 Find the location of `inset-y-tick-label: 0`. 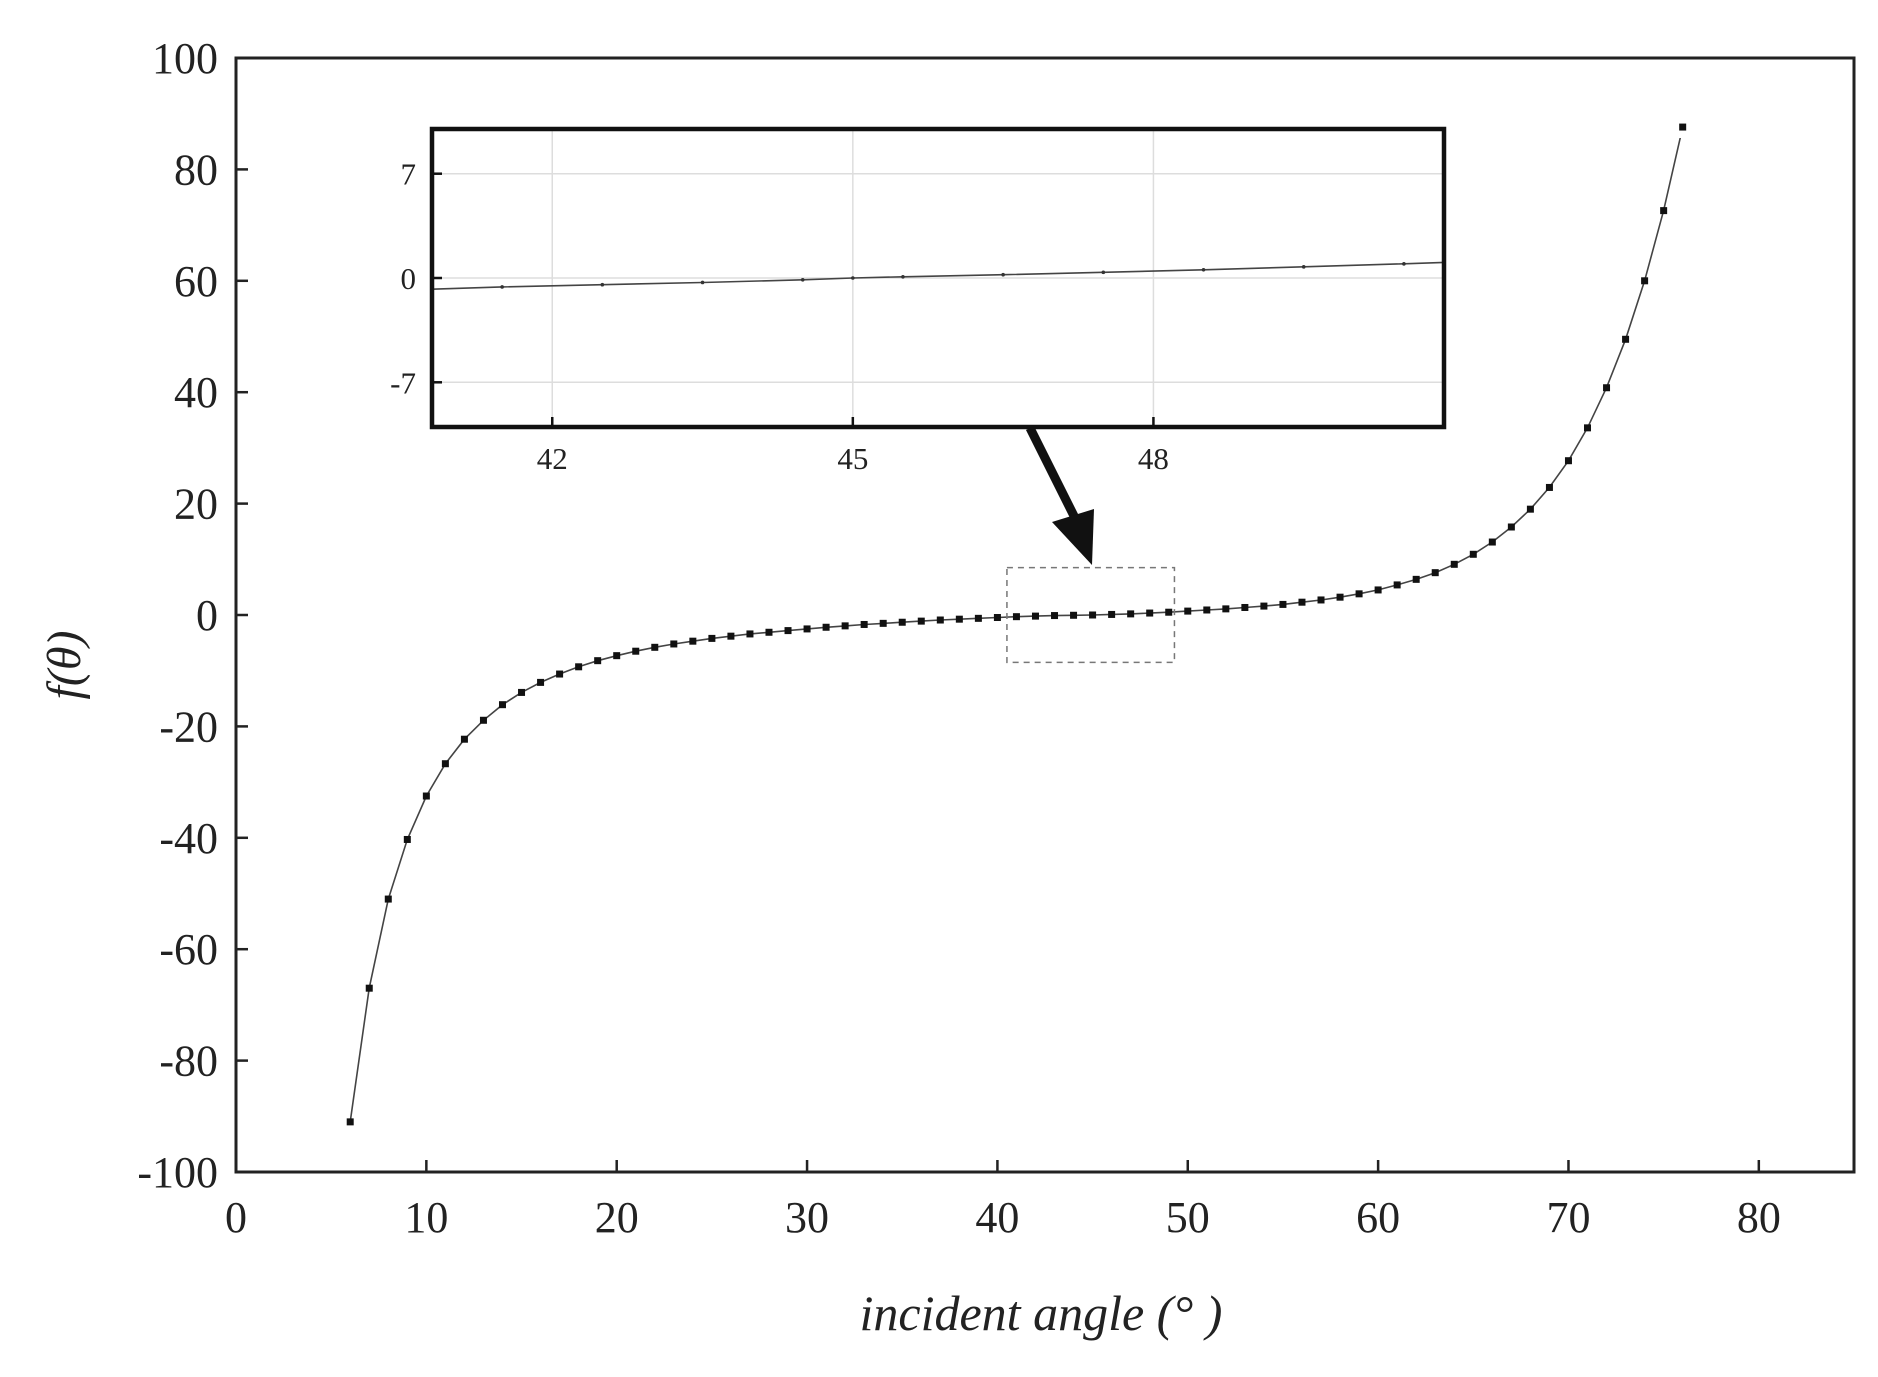

inset-y-tick-label: 0 is located at coordinates (409, 278).